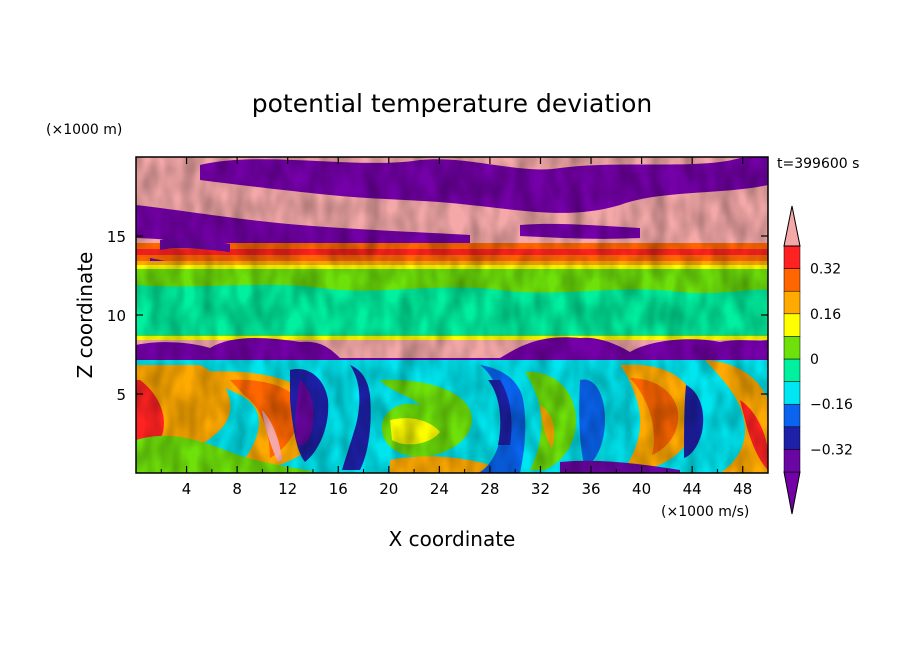 The height and width of the screenshot is (654, 904). What do you see at coordinates (121, 395) in the screenshot?
I see `y-tick-label: 5` at bounding box center [121, 395].